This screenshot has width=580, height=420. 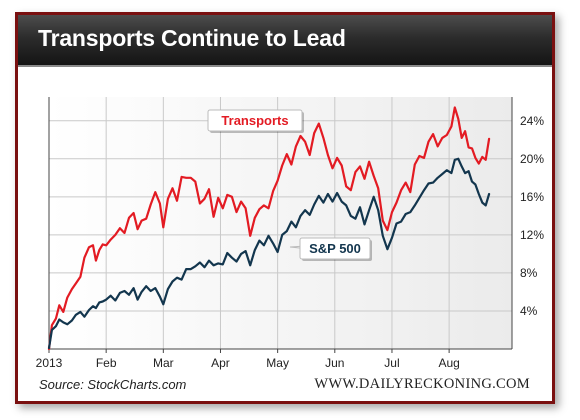 I want to click on x-tick-label: May, so click(x=277, y=363).